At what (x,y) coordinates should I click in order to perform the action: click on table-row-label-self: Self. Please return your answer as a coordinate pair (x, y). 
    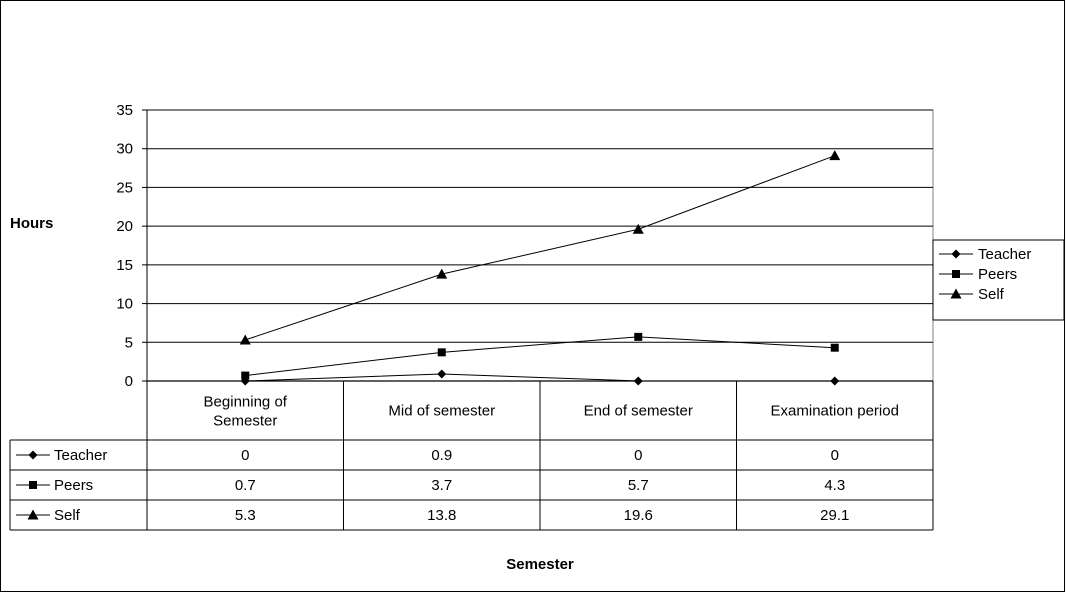
    Looking at the image, I should click on (67, 515).